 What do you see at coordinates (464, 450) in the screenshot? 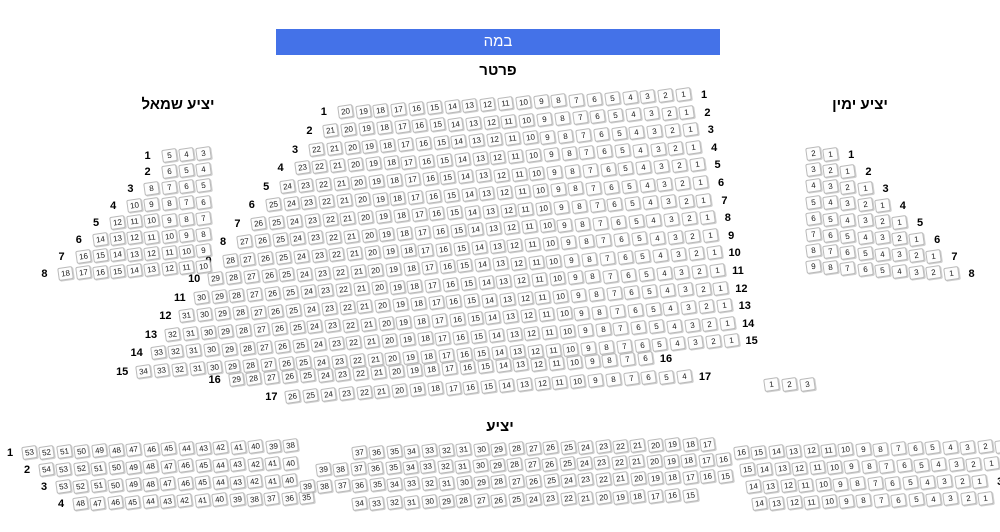
I see `seat: 31` at bounding box center [464, 450].